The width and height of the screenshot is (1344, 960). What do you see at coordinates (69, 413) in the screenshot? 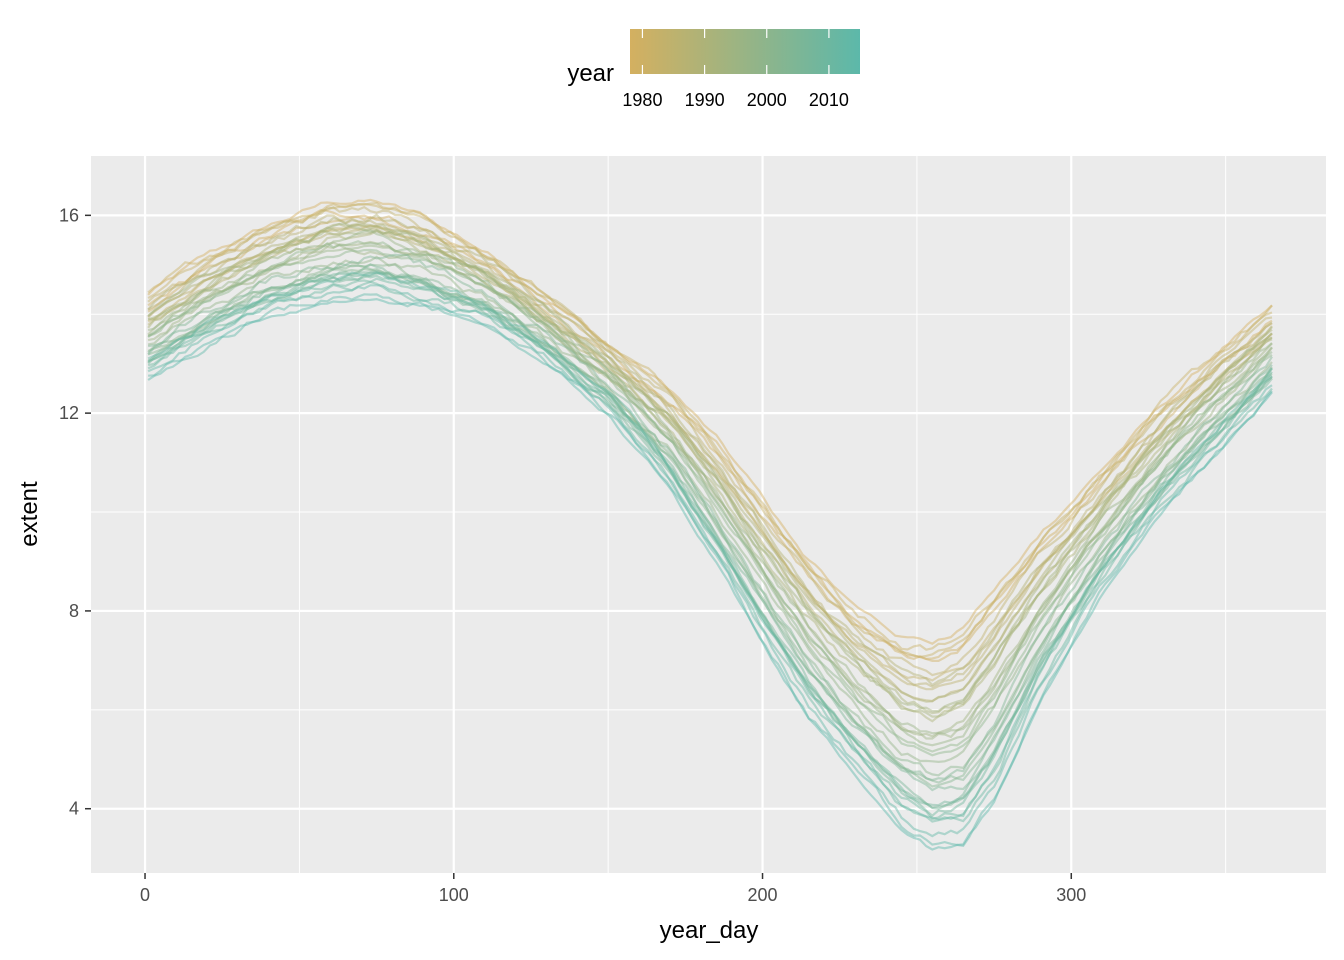
I see `y-tick-label: 12` at bounding box center [69, 413].